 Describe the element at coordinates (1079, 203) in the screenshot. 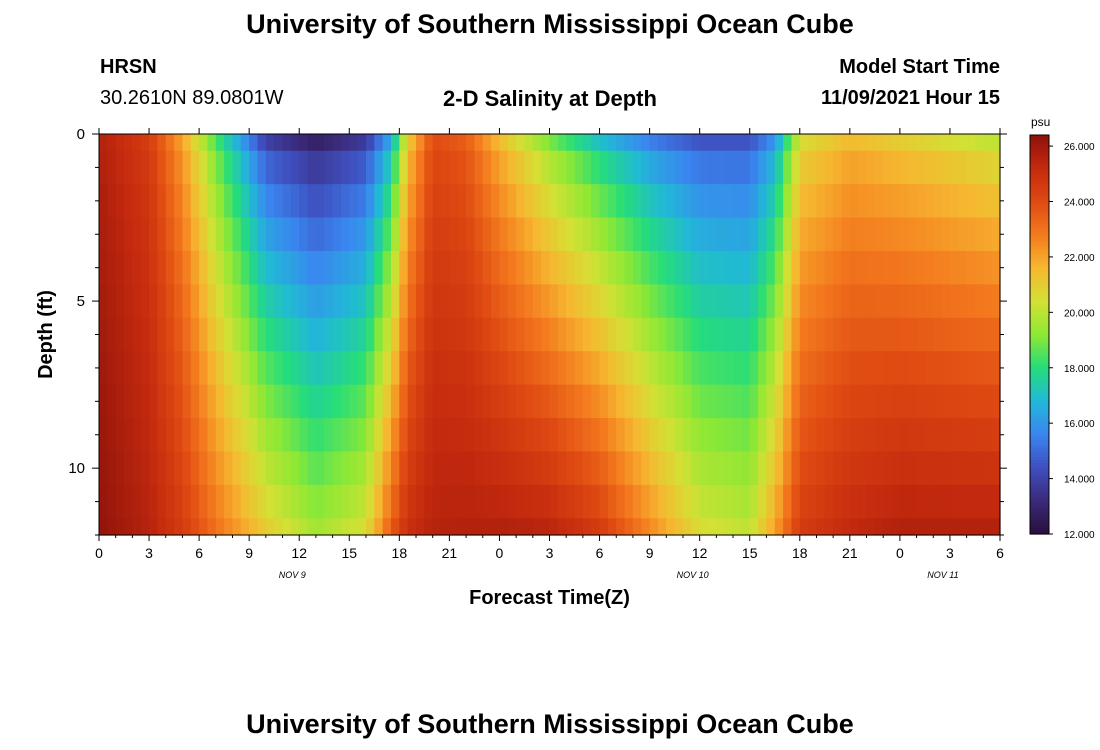

I see `colorbar-tick-label: 24.000` at that location.